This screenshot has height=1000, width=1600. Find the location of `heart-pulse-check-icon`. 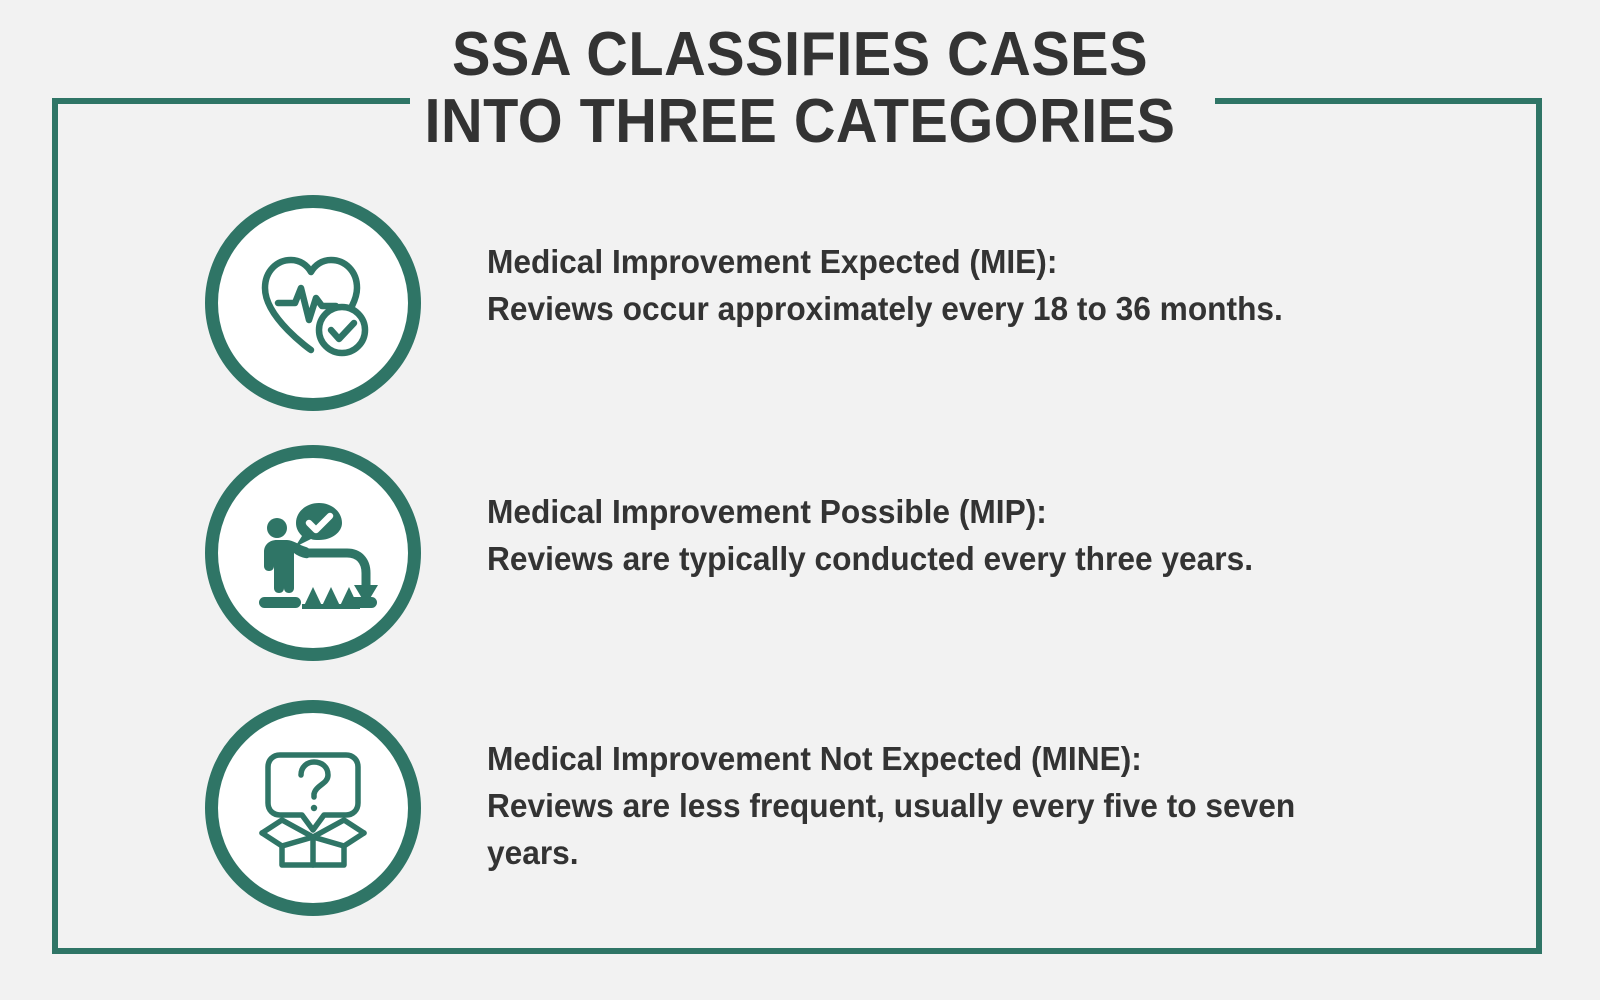

heart-pulse-check-icon is located at coordinates (313, 303).